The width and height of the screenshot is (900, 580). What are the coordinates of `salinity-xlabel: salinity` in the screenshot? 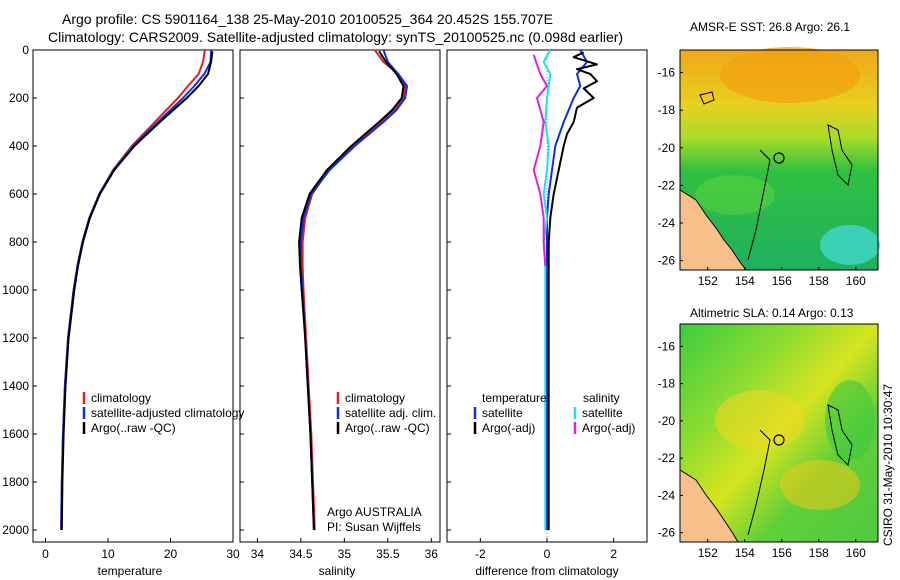 It's located at (337, 571).